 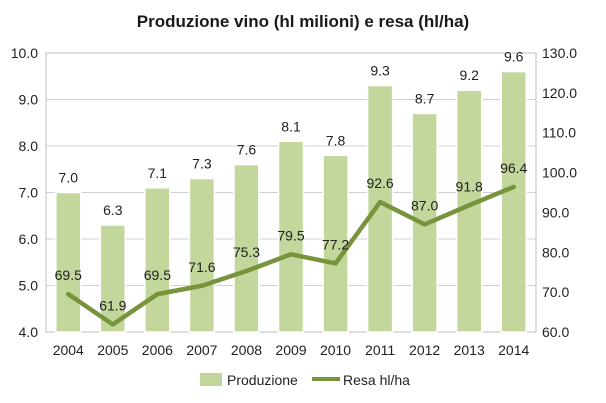 What do you see at coordinates (424, 205) in the screenshot?
I see `data-label-resa: 87.0` at bounding box center [424, 205].